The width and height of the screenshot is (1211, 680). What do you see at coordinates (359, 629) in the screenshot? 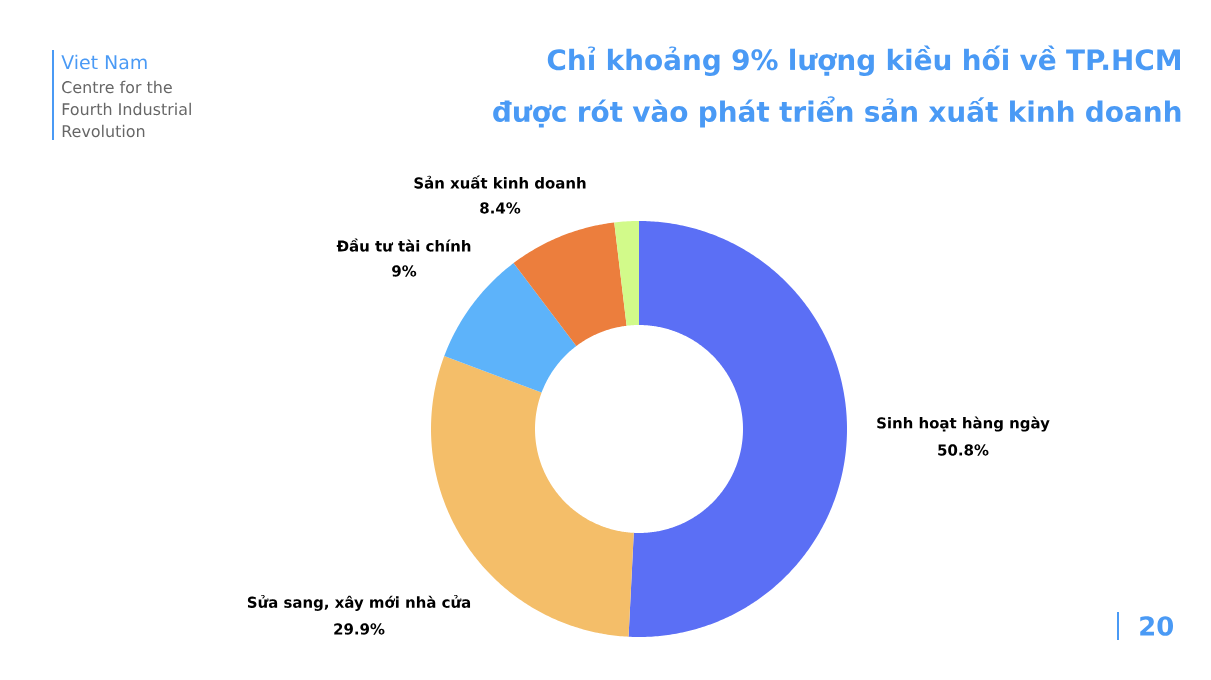
I see `data-label: 29.9%` at bounding box center [359, 629].